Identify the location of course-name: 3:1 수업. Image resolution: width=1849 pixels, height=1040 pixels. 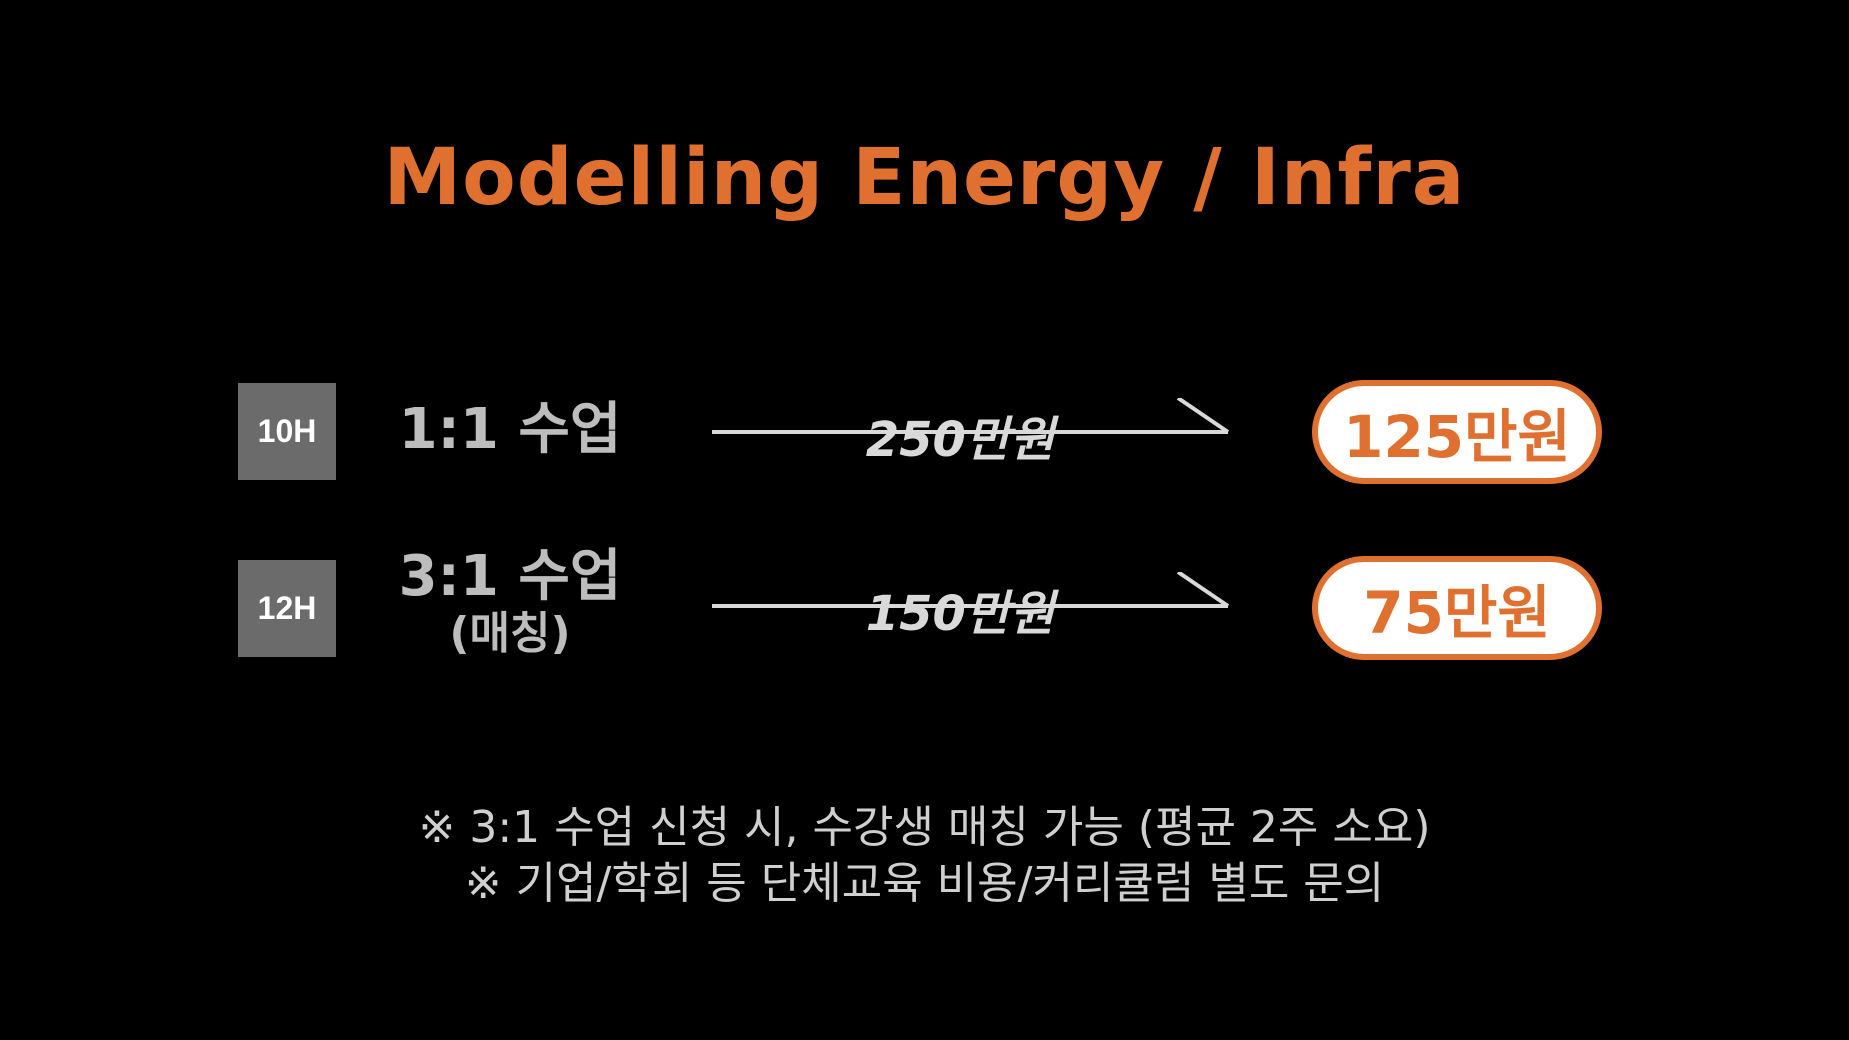
(510, 576).